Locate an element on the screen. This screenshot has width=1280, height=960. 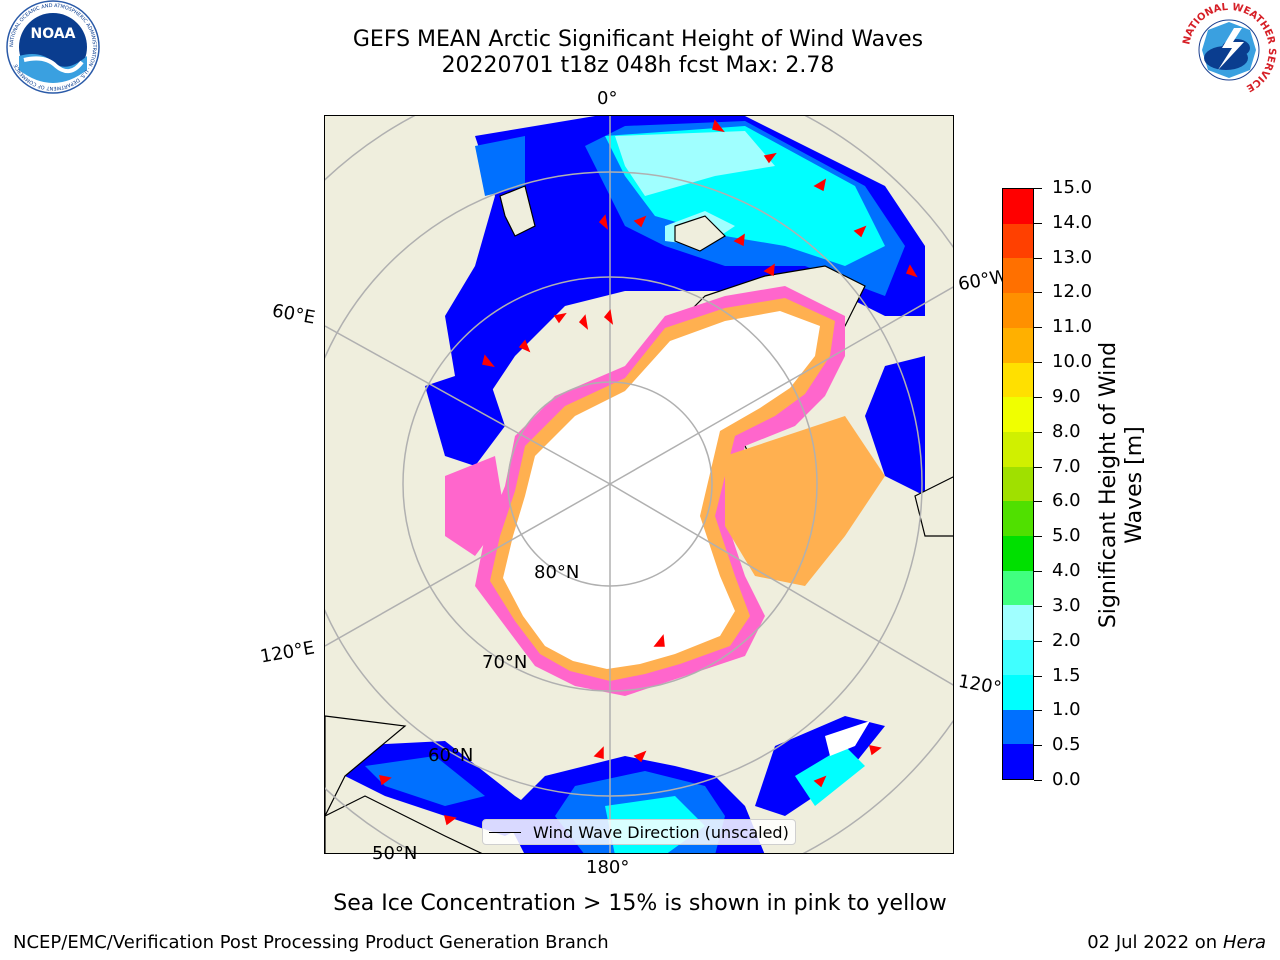
colorbar-tick-label: 8.0 is located at coordinates (1066, 431).